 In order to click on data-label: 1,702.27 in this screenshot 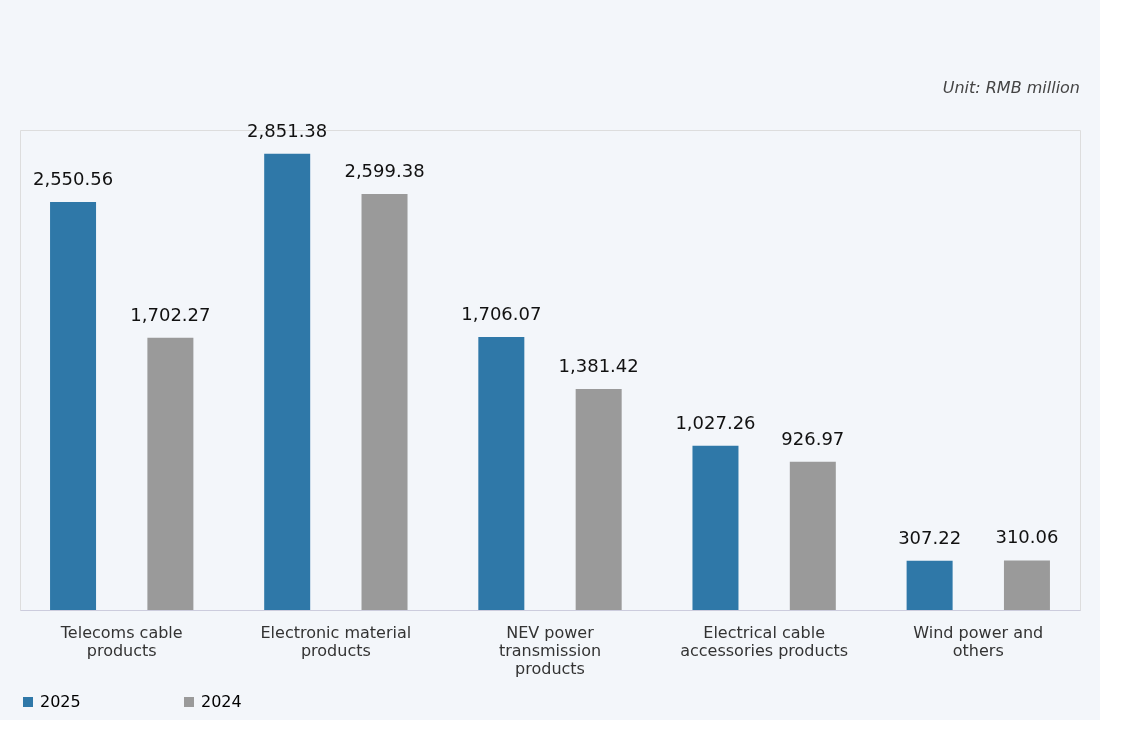, I will do `click(170, 314)`.